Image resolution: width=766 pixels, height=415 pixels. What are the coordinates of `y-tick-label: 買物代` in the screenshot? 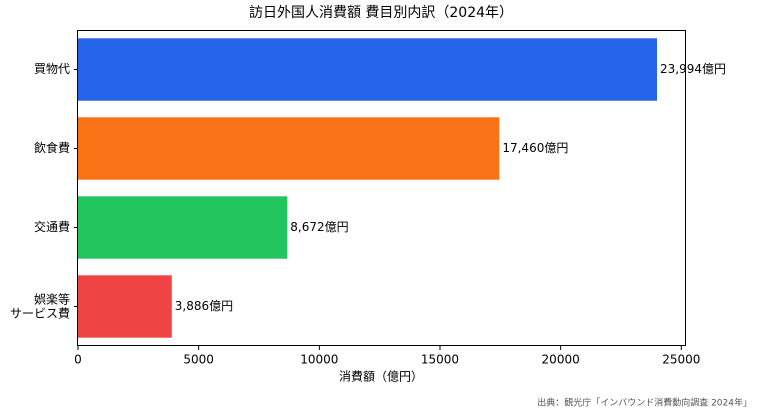 It's located at (52, 69).